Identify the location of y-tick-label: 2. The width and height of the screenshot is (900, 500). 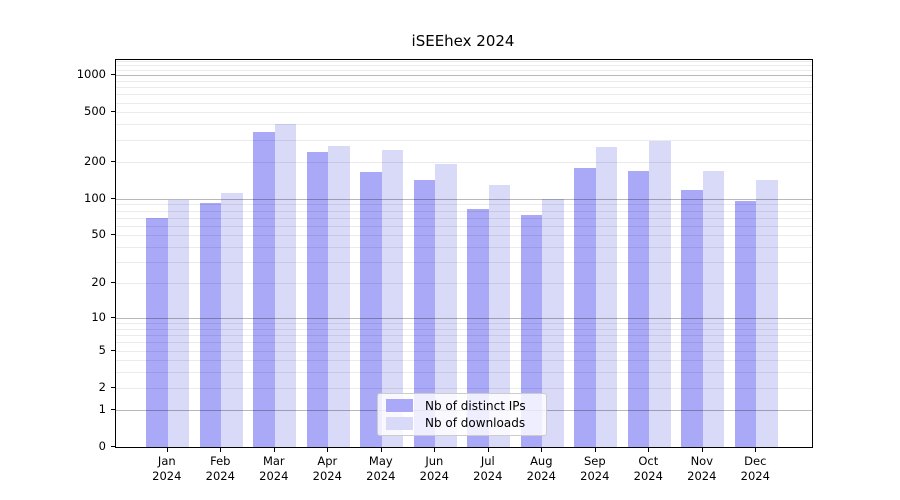
(102, 386).